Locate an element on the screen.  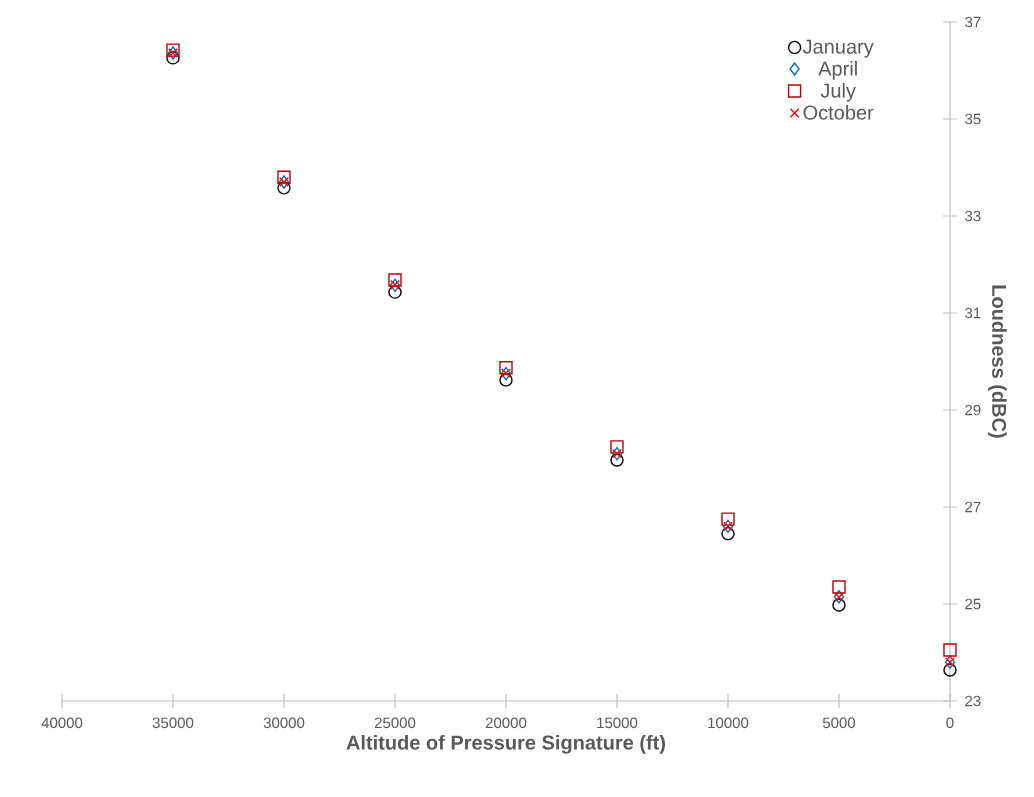
y-tick-label: 33 is located at coordinates (973, 216).